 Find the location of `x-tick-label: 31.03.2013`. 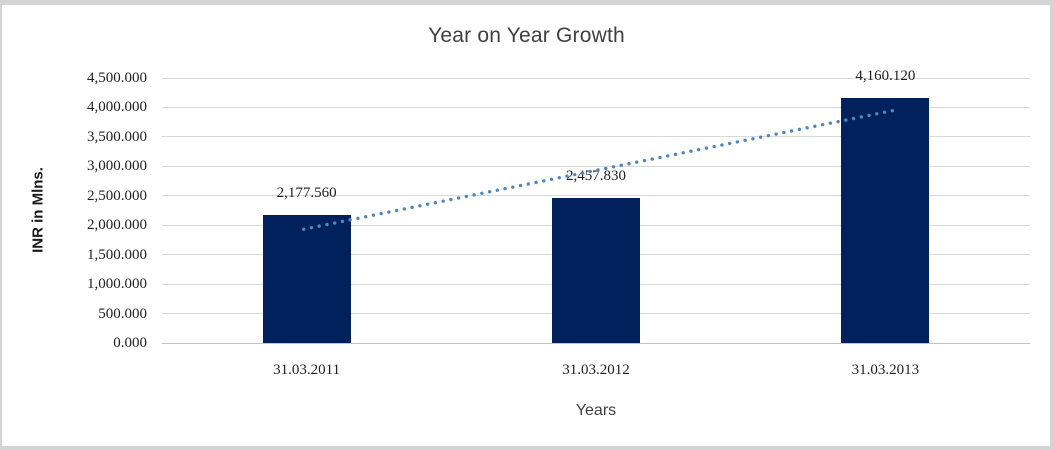

x-tick-label: 31.03.2013 is located at coordinates (885, 370).